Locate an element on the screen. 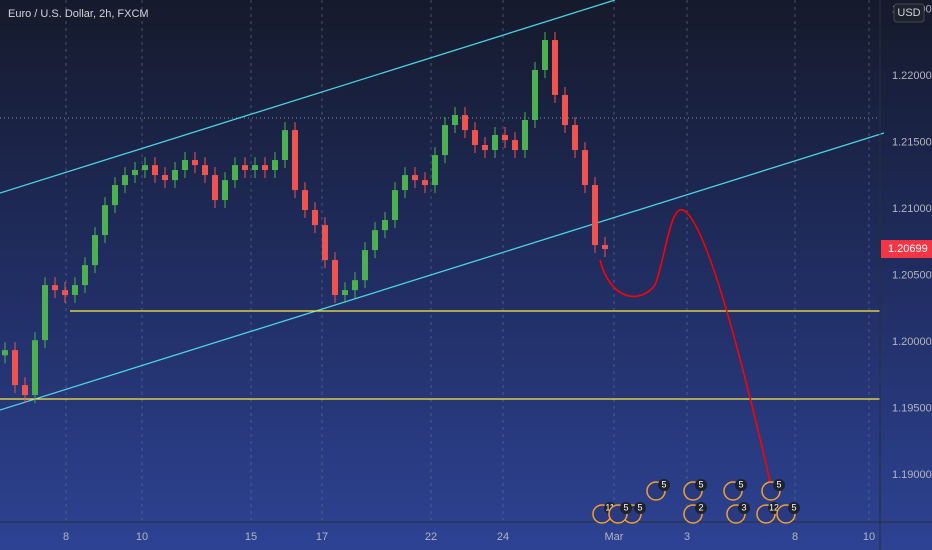 The image size is (932, 550). event-count: 11 is located at coordinates (609, 507).